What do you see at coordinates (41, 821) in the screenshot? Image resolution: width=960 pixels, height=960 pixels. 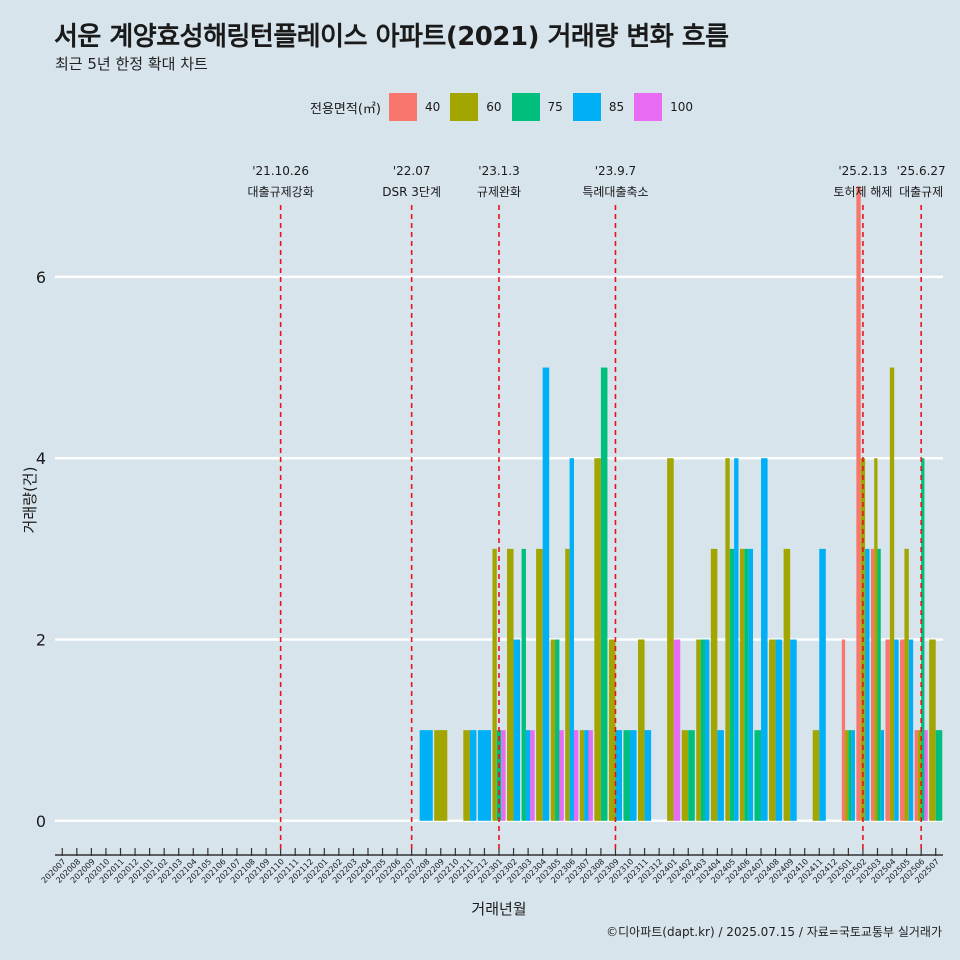 I see `y-tick-label: 0` at bounding box center [41, 821].